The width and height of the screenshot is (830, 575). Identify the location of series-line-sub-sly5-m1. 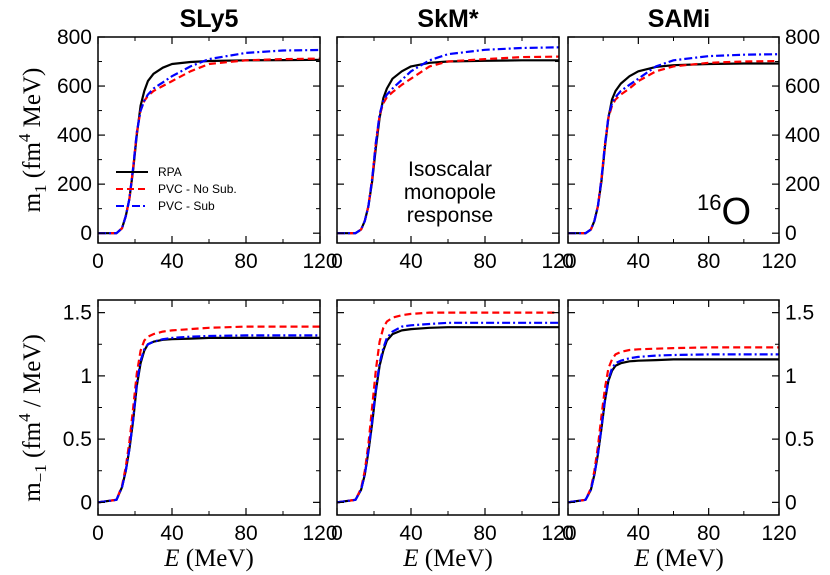
(209, 141).